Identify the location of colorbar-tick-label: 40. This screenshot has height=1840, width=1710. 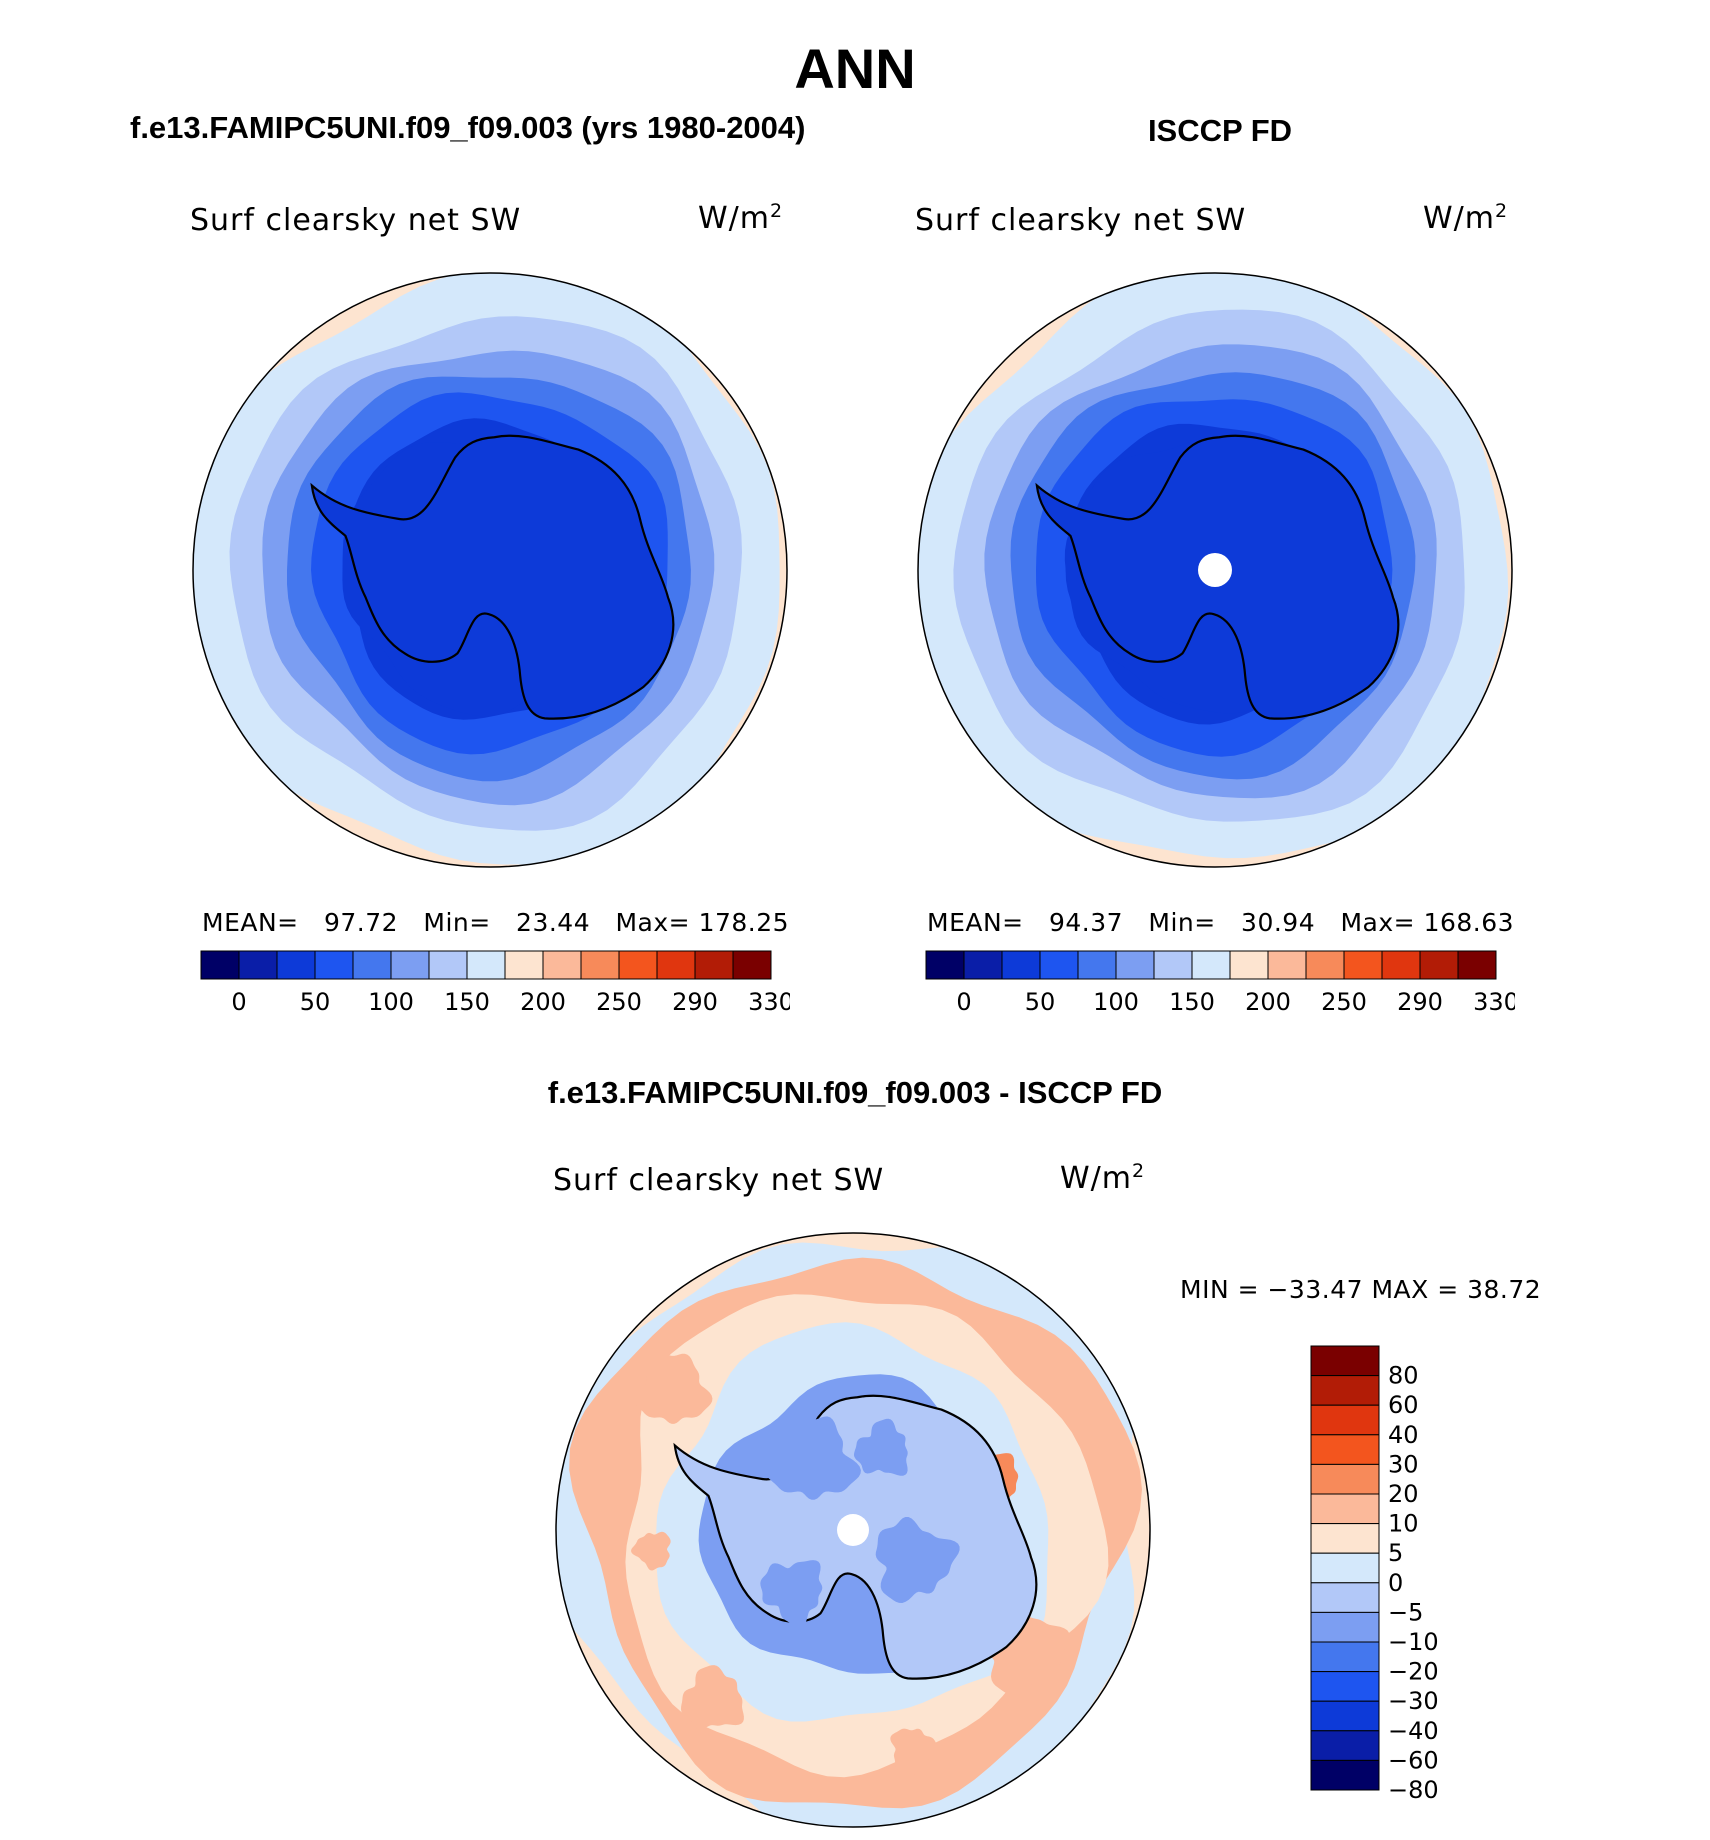
(1403, 1435).